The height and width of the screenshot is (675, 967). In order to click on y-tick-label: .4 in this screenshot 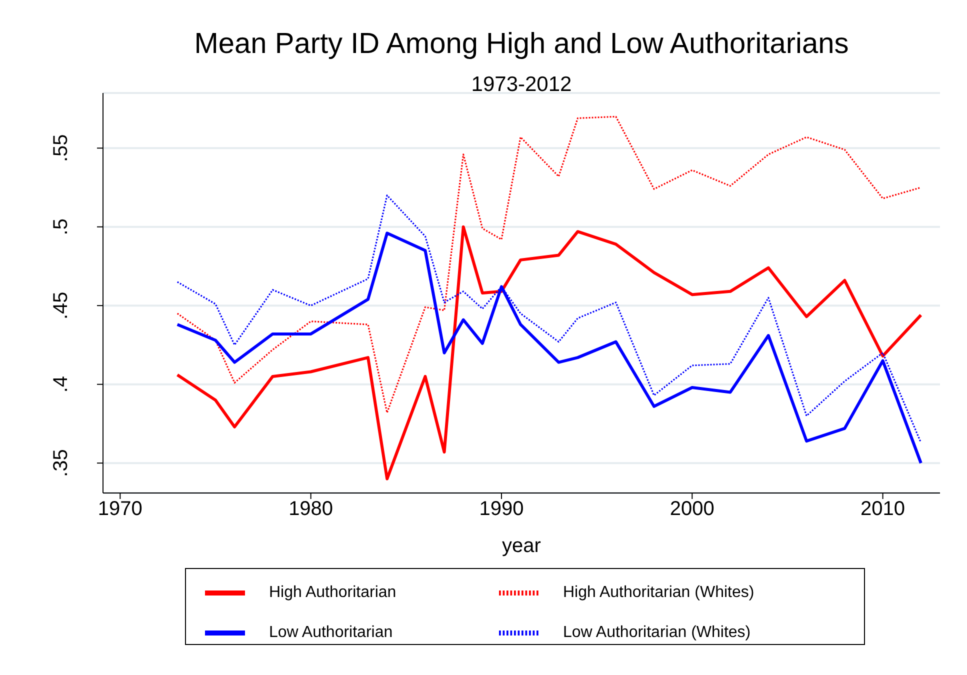, I will do `click(61, 384)`.